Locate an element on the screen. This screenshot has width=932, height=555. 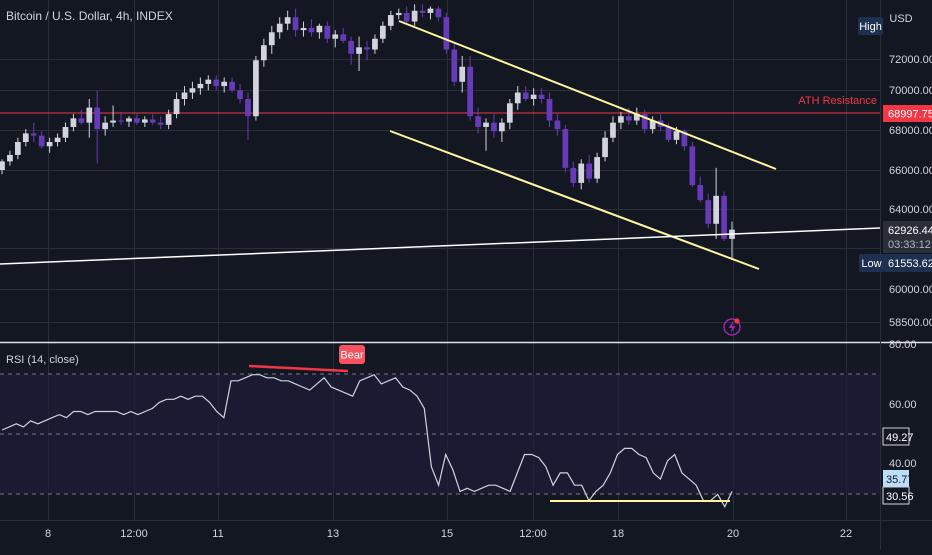
price-tick: 64000.00 is located at coordinates (910, 210).